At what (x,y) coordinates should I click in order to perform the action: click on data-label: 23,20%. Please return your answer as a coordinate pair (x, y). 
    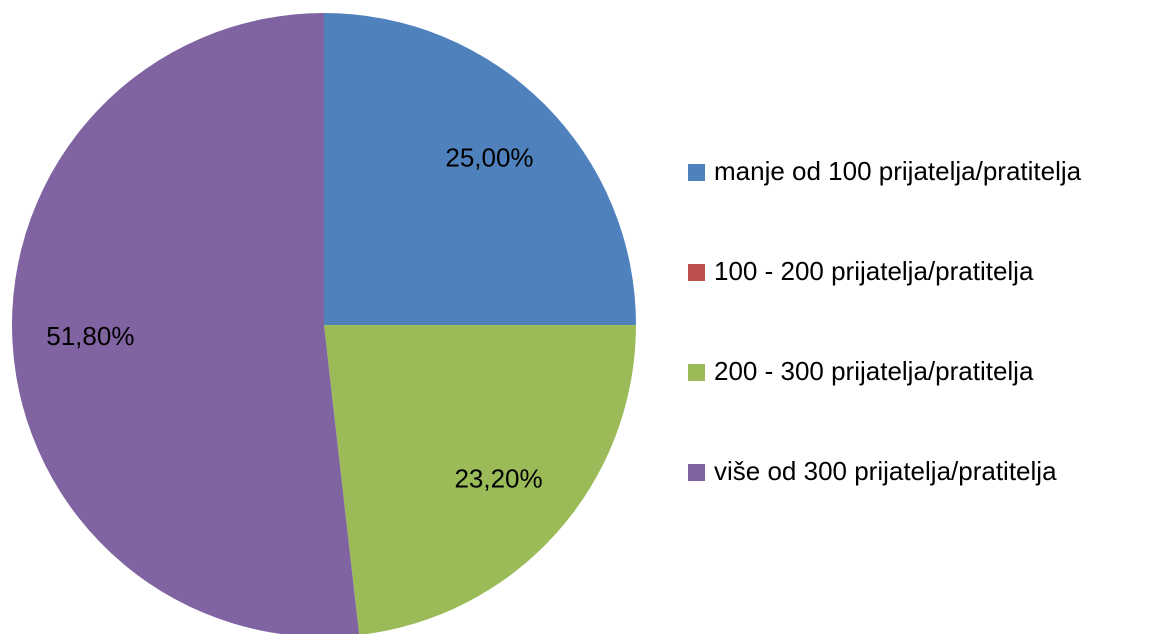
    Looking at the image, I should click on (498, 479).